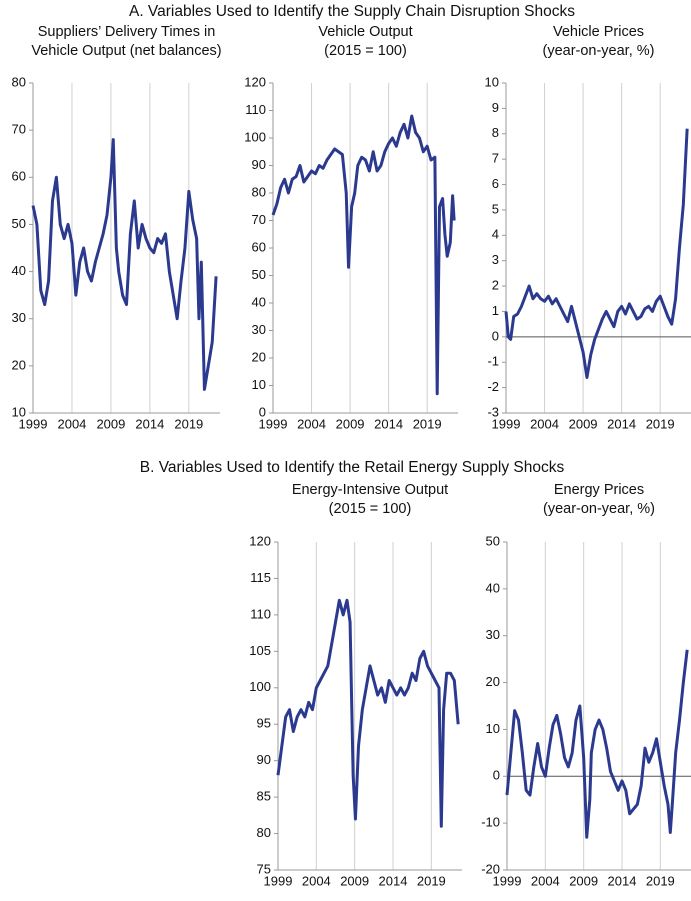 This screenshot has width=691, height=901. What do you see at coordinates (490, 868) in the screenshot?
I see `y-tick-label: -20` at bounding box center [490, 868].